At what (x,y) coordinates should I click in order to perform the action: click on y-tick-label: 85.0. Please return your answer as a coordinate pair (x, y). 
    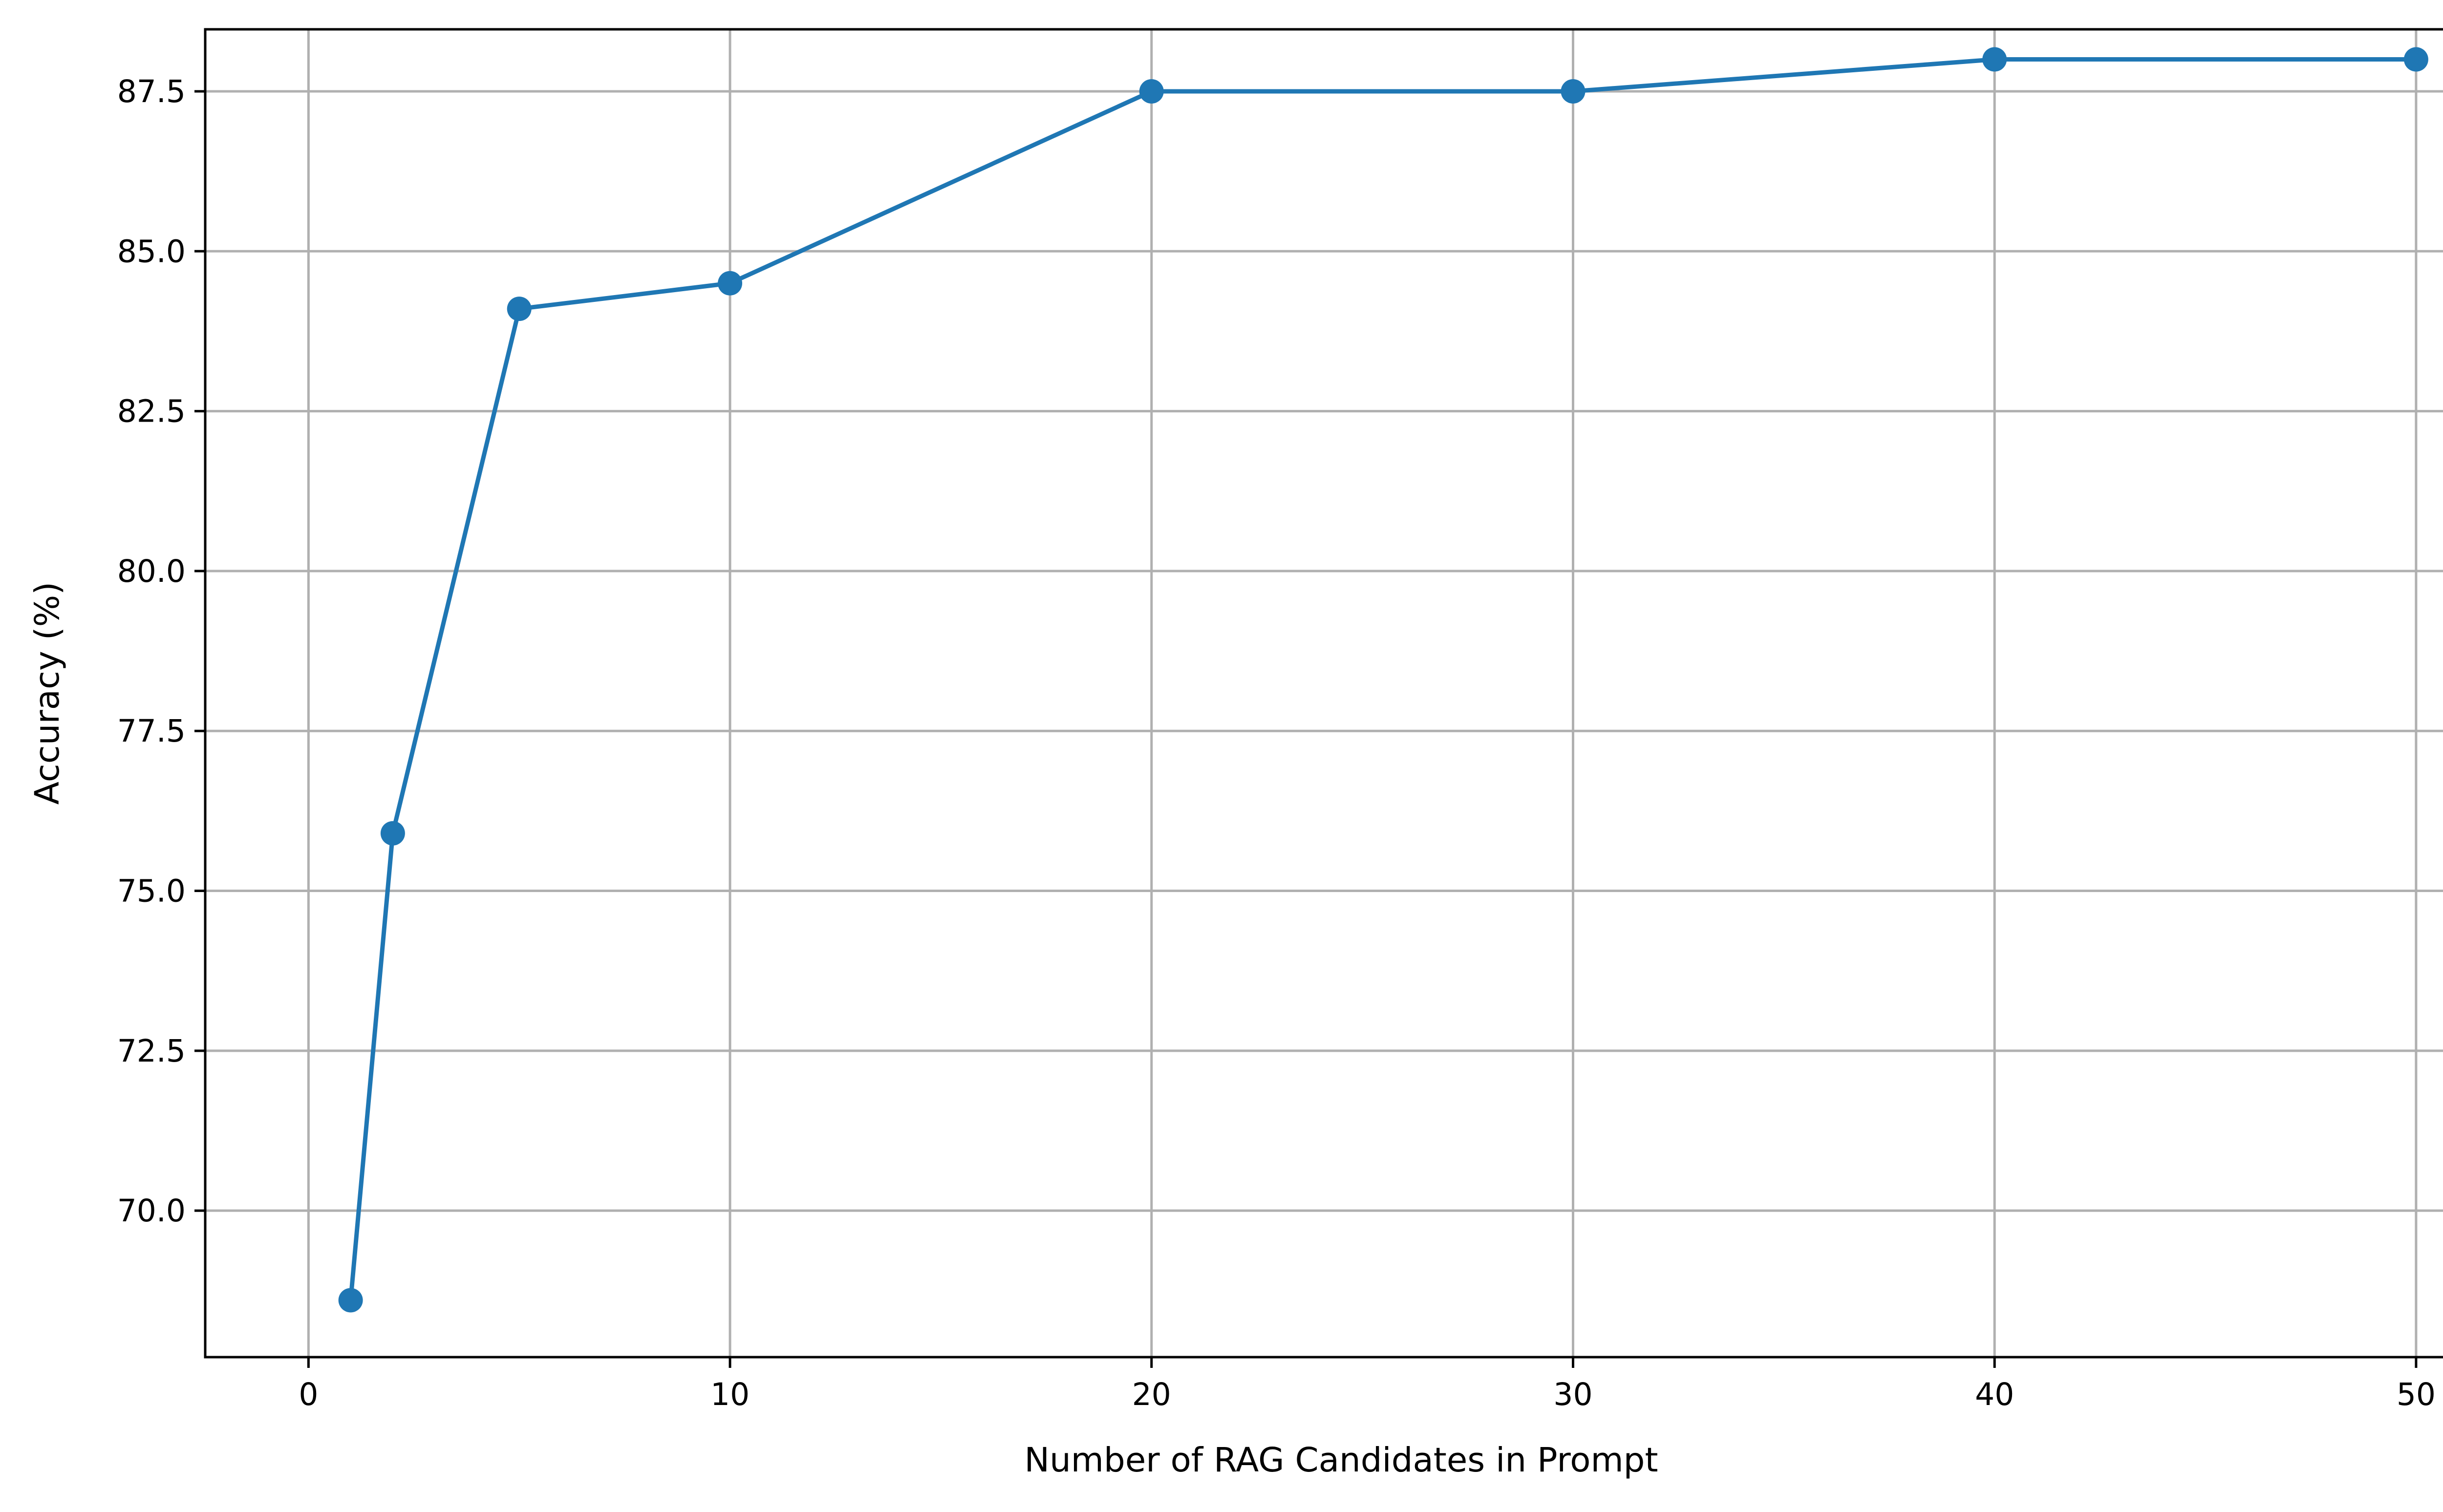
    Looking at the image, I should click on (151, 252).